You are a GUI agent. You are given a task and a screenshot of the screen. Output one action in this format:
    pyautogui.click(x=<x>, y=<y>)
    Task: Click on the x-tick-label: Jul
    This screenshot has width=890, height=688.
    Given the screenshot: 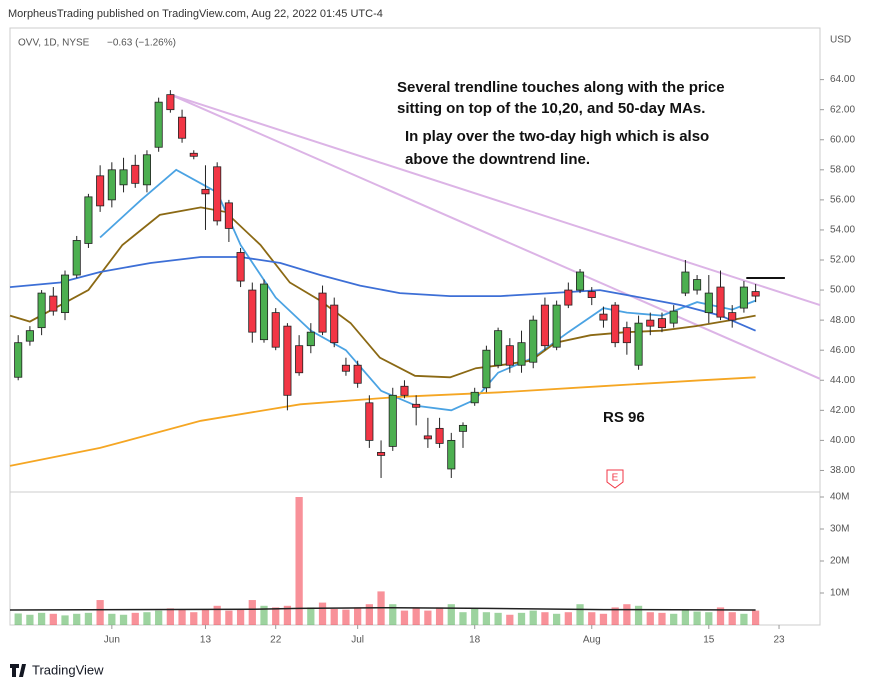 What is the action you would take?
    pyautogui.click(x=357, y=640)
    